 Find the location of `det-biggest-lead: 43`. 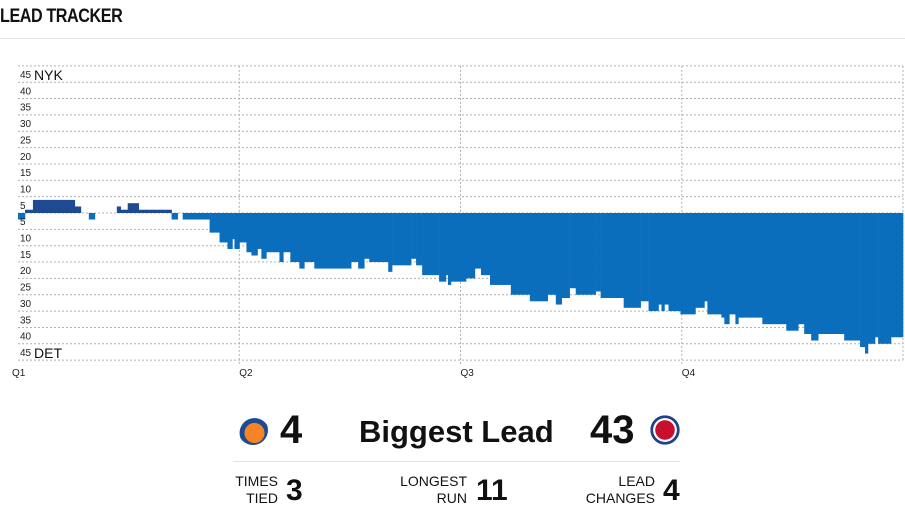

det-biggest-lead: 43 is located at coordinates (612, 430).